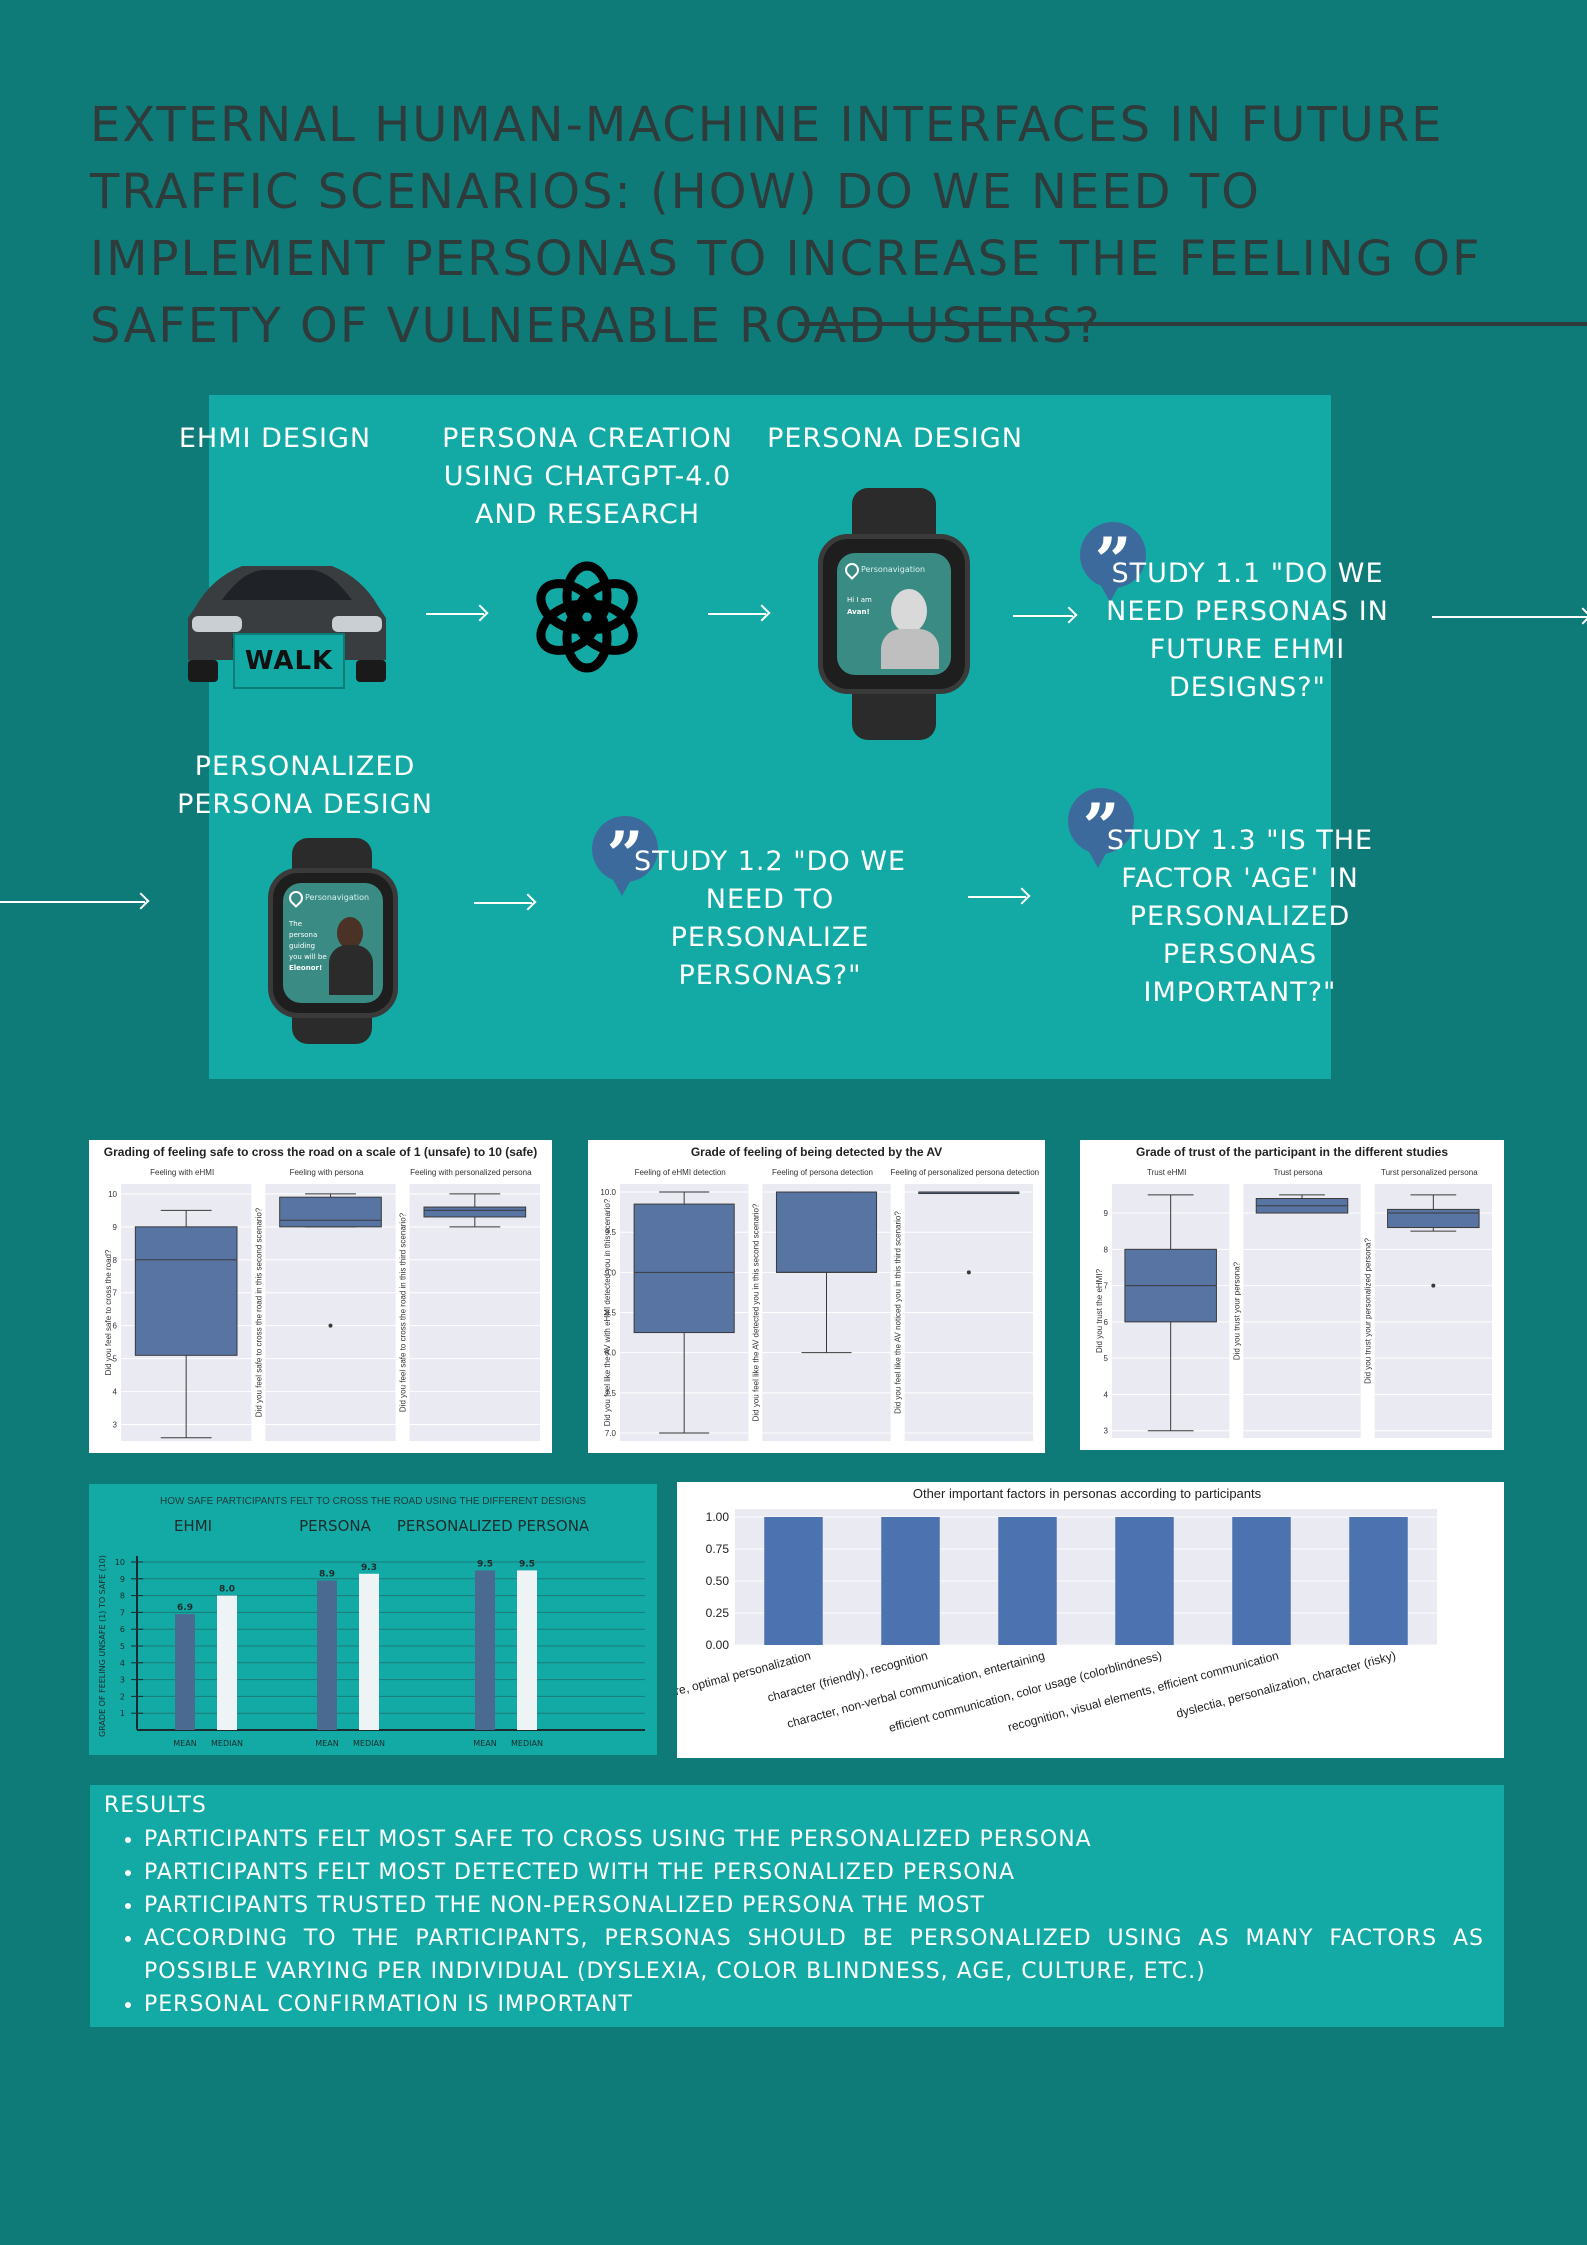 The height and width of the screenshot is (2245, 1587). Describe the element at coordinates (895, 438) in the screenshot. I see `step-persona-design: PERSONA DESIGN` at that location.